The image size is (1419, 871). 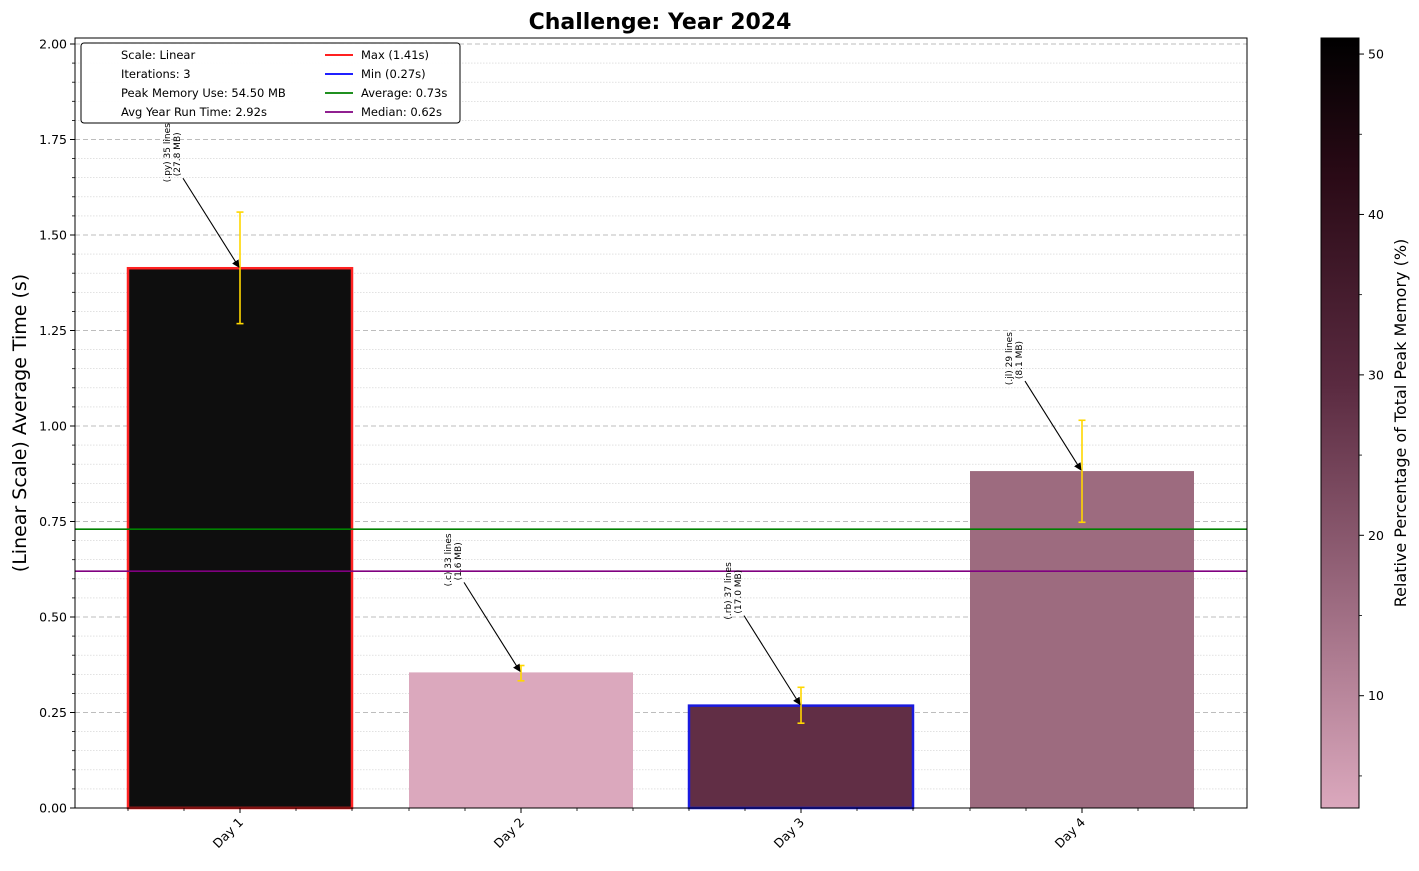 I want to click on y-tick-label: 0.50, so click(x=53, y=617).